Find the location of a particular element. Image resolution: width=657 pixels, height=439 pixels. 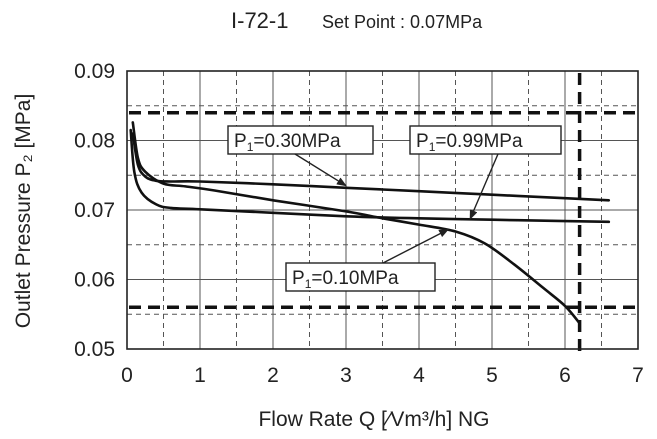

x-axis-title: Flow Rate Q [∕Vm³/h] NG is located at coordinates (373, 419).